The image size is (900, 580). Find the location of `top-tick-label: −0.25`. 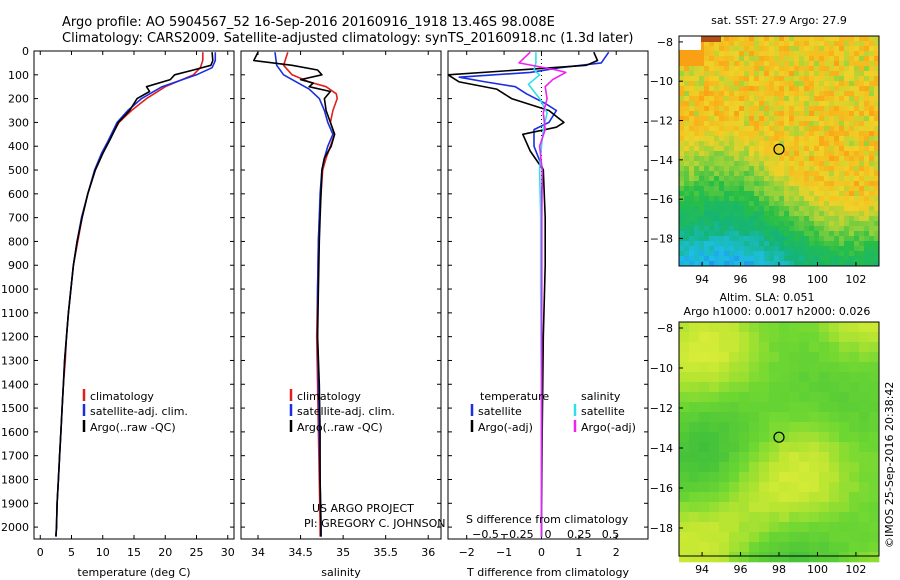

top-tick-label: −0.25 is located at coordinates (517, 534).